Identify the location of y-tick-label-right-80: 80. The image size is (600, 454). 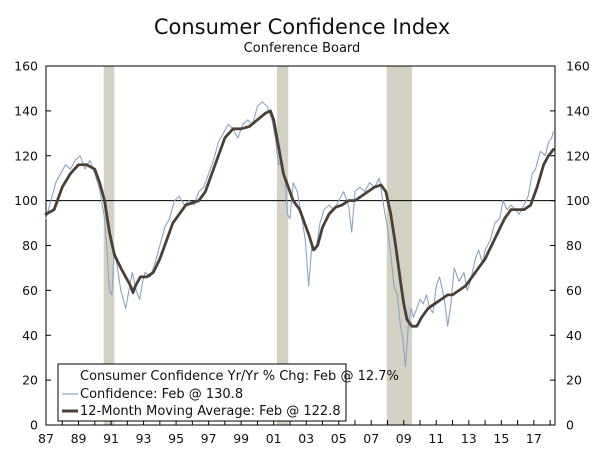
(574, 245).